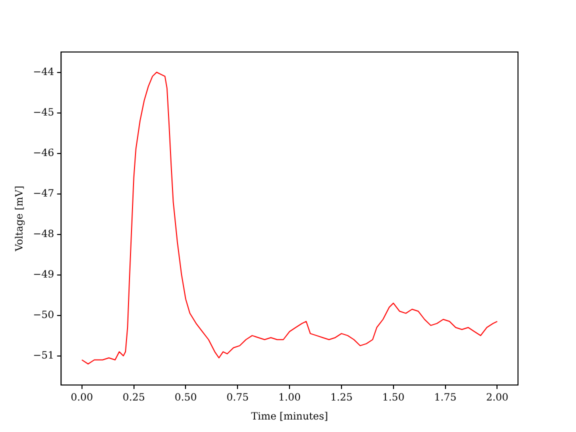  Describe the element at coordinates (43, 274) in the screenshot. I see `y-tick-label: −49` at that location.